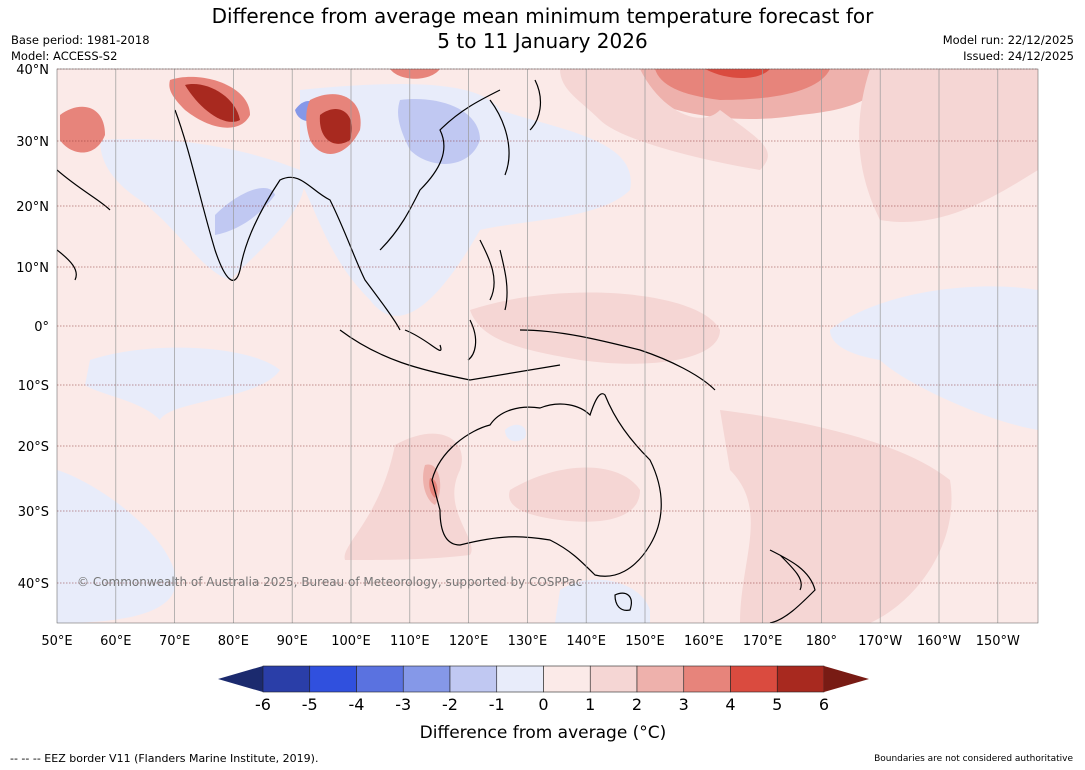 This screenshot has width=1085, height=770. Describe the element at coordinates (33, 512) in the screenshot. I see `latitude-label: 30°S` at that location.